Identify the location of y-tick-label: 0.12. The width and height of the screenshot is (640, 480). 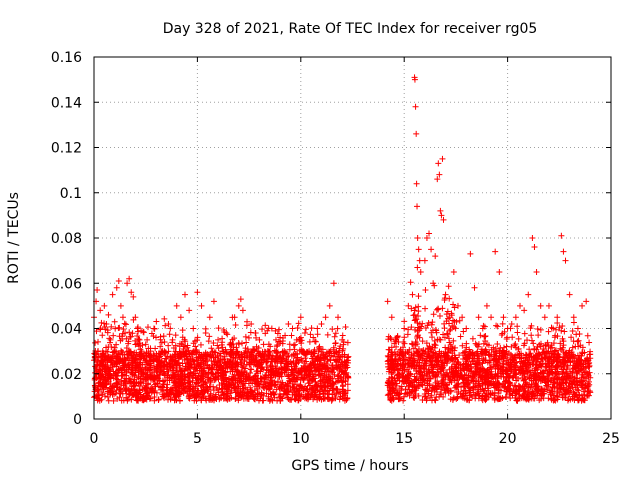
(66, 149).